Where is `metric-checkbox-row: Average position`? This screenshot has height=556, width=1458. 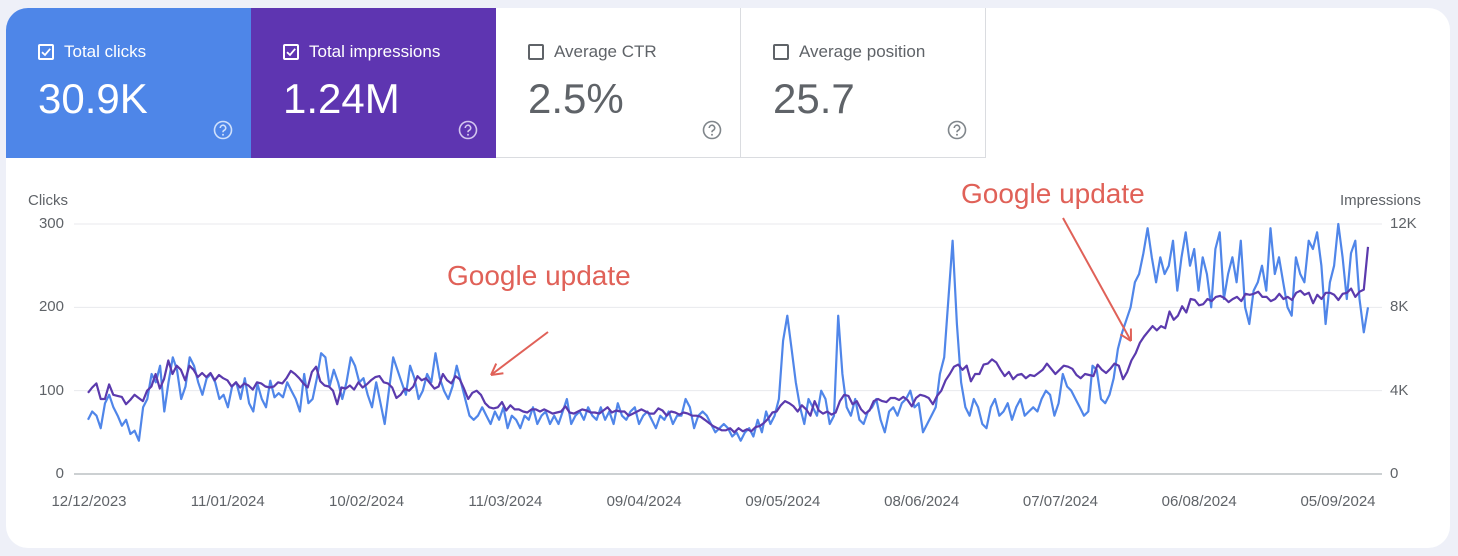
metric-checkbox-row: Average position is located at coordinates (849, 52).